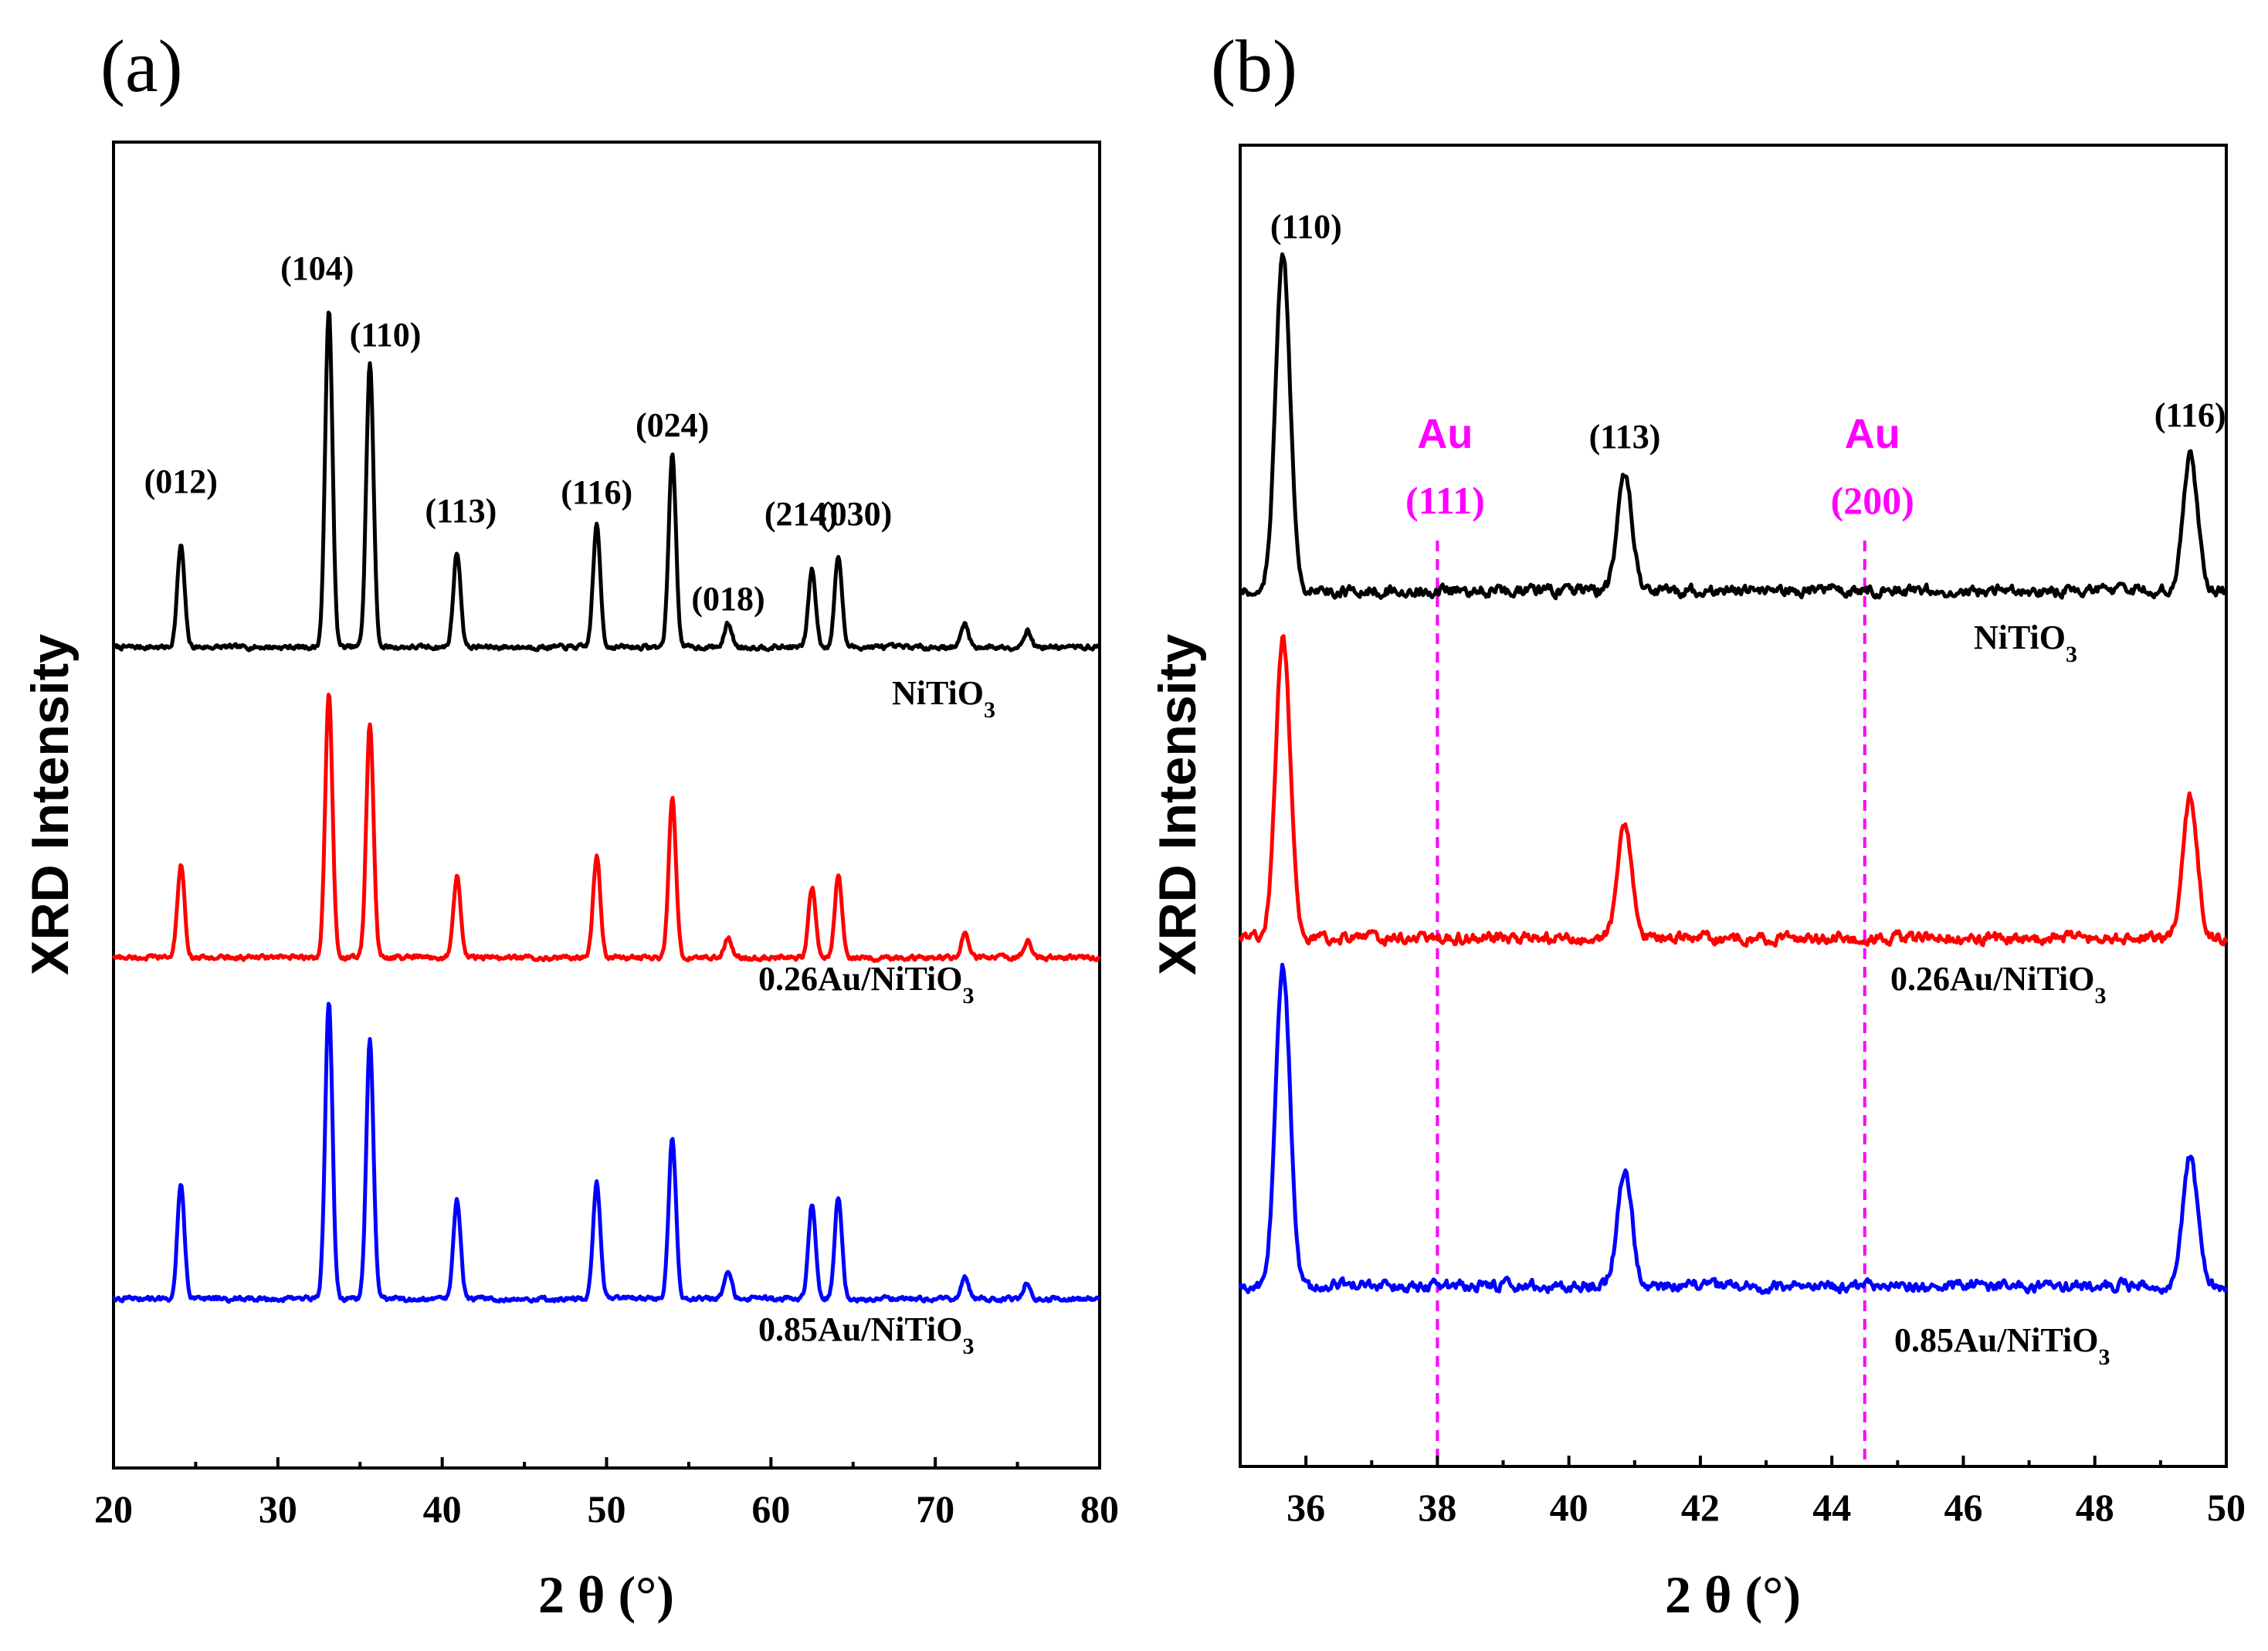  I want to click on x-tick-label: 60, so click(770, 1509).